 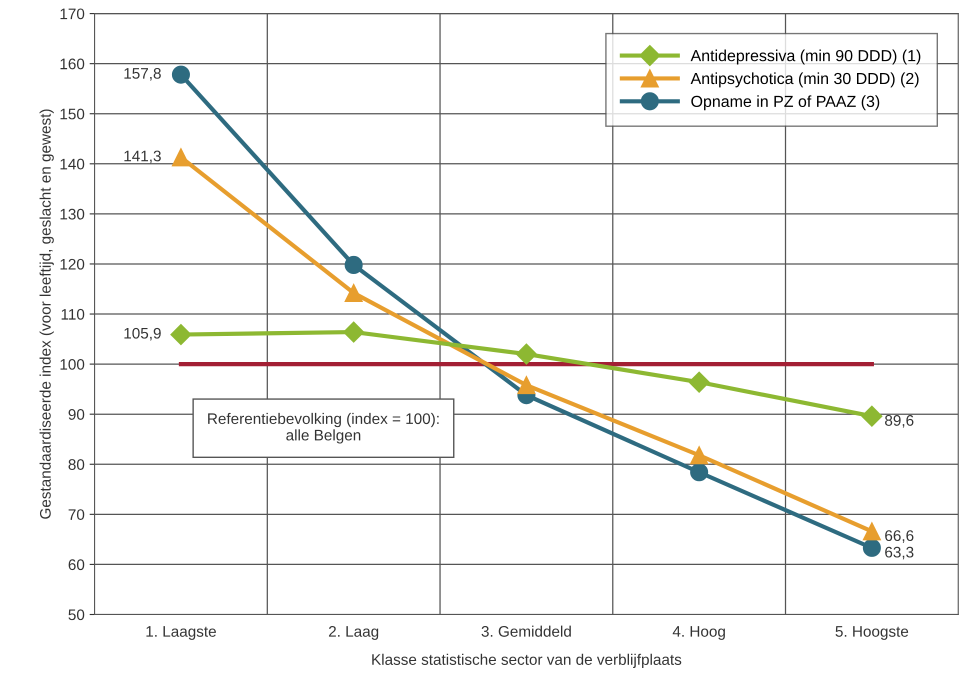 I want to click on y-tick-label: 50, so click(x=76, y=614).